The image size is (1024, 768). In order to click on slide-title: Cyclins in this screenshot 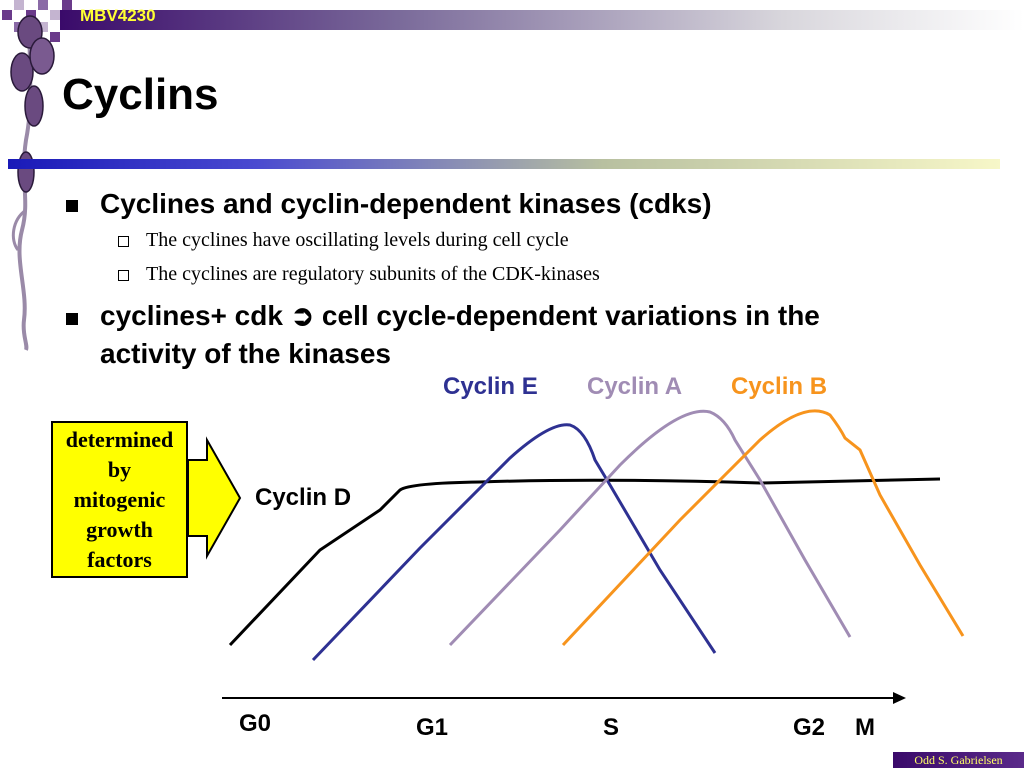, I will do `click(140, 94)`.